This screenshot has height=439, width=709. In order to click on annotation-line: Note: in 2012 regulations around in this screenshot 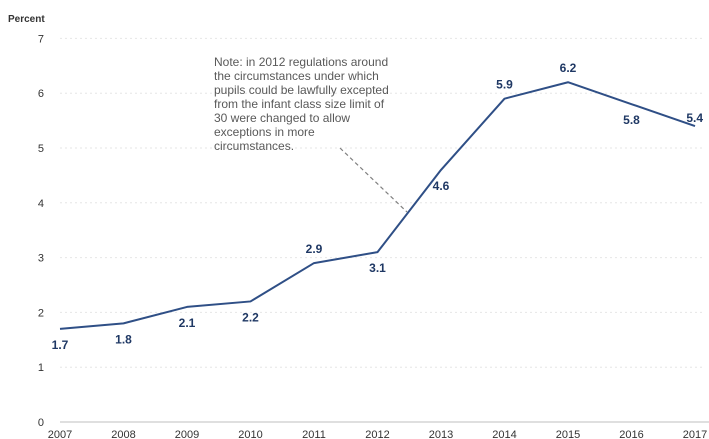, I will do `click(301, 62)`.